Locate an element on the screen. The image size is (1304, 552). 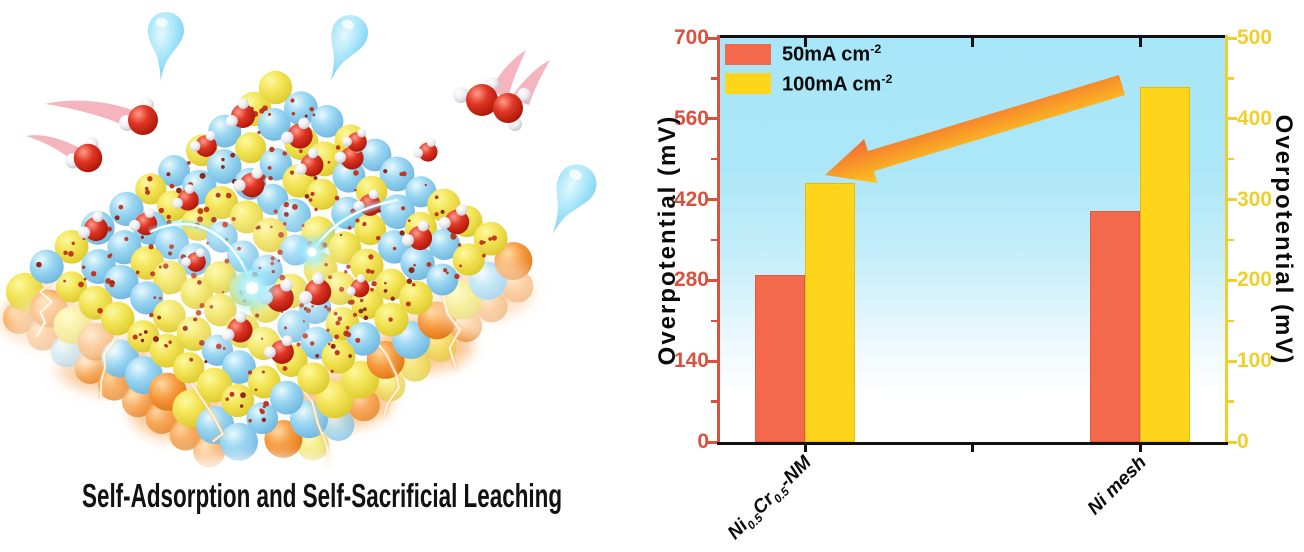
left-tick-560: 560 is located at coordinates (691, 118).